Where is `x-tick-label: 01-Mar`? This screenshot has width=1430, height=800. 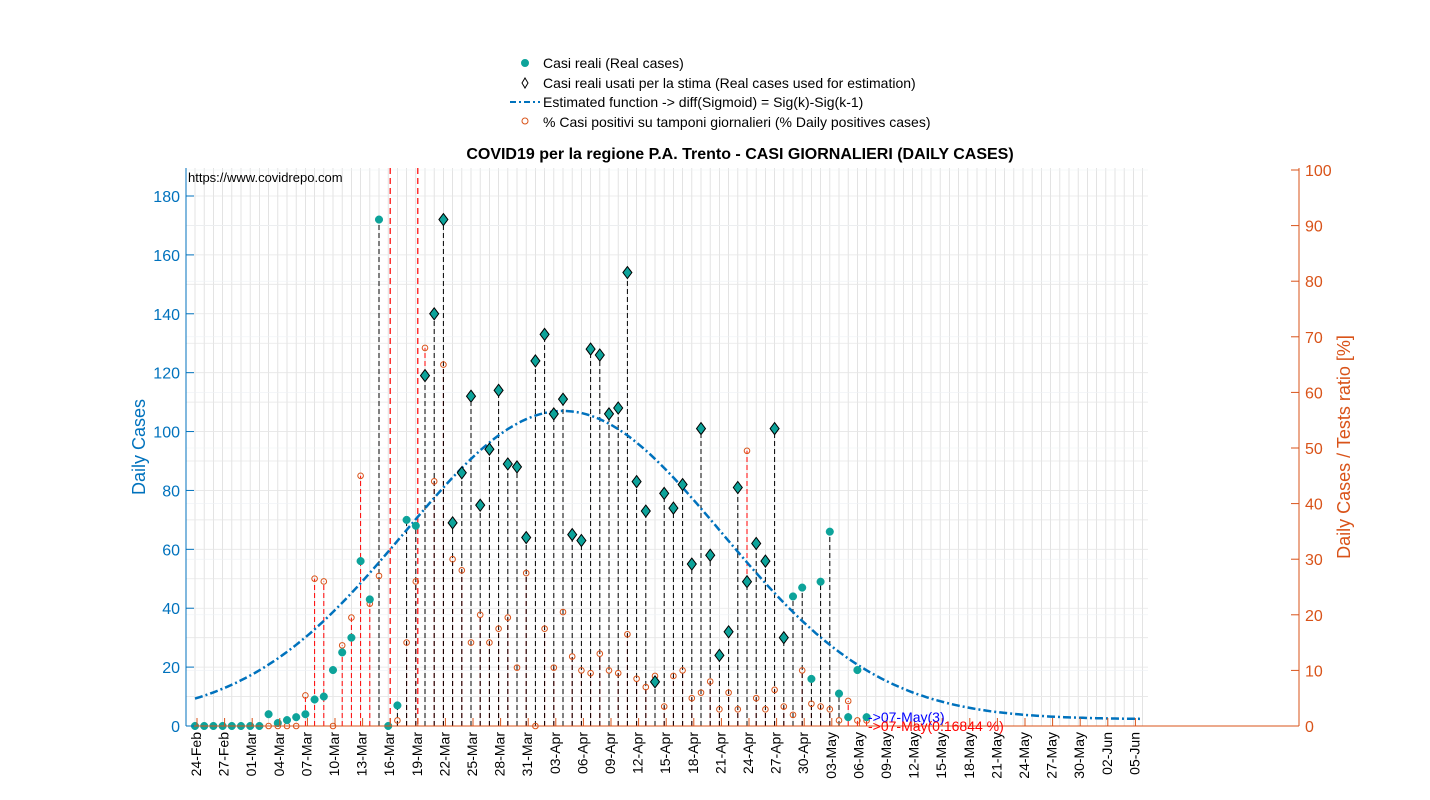
x-tick-label: 01-Mar is located at coordinates (251, 754).